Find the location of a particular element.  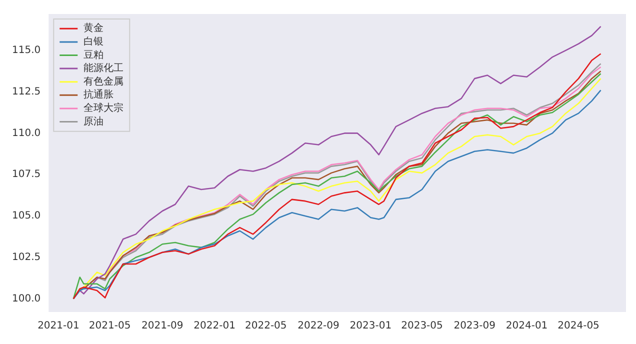

y-tick-label: 102.5 is located at coordinates (26, 257).